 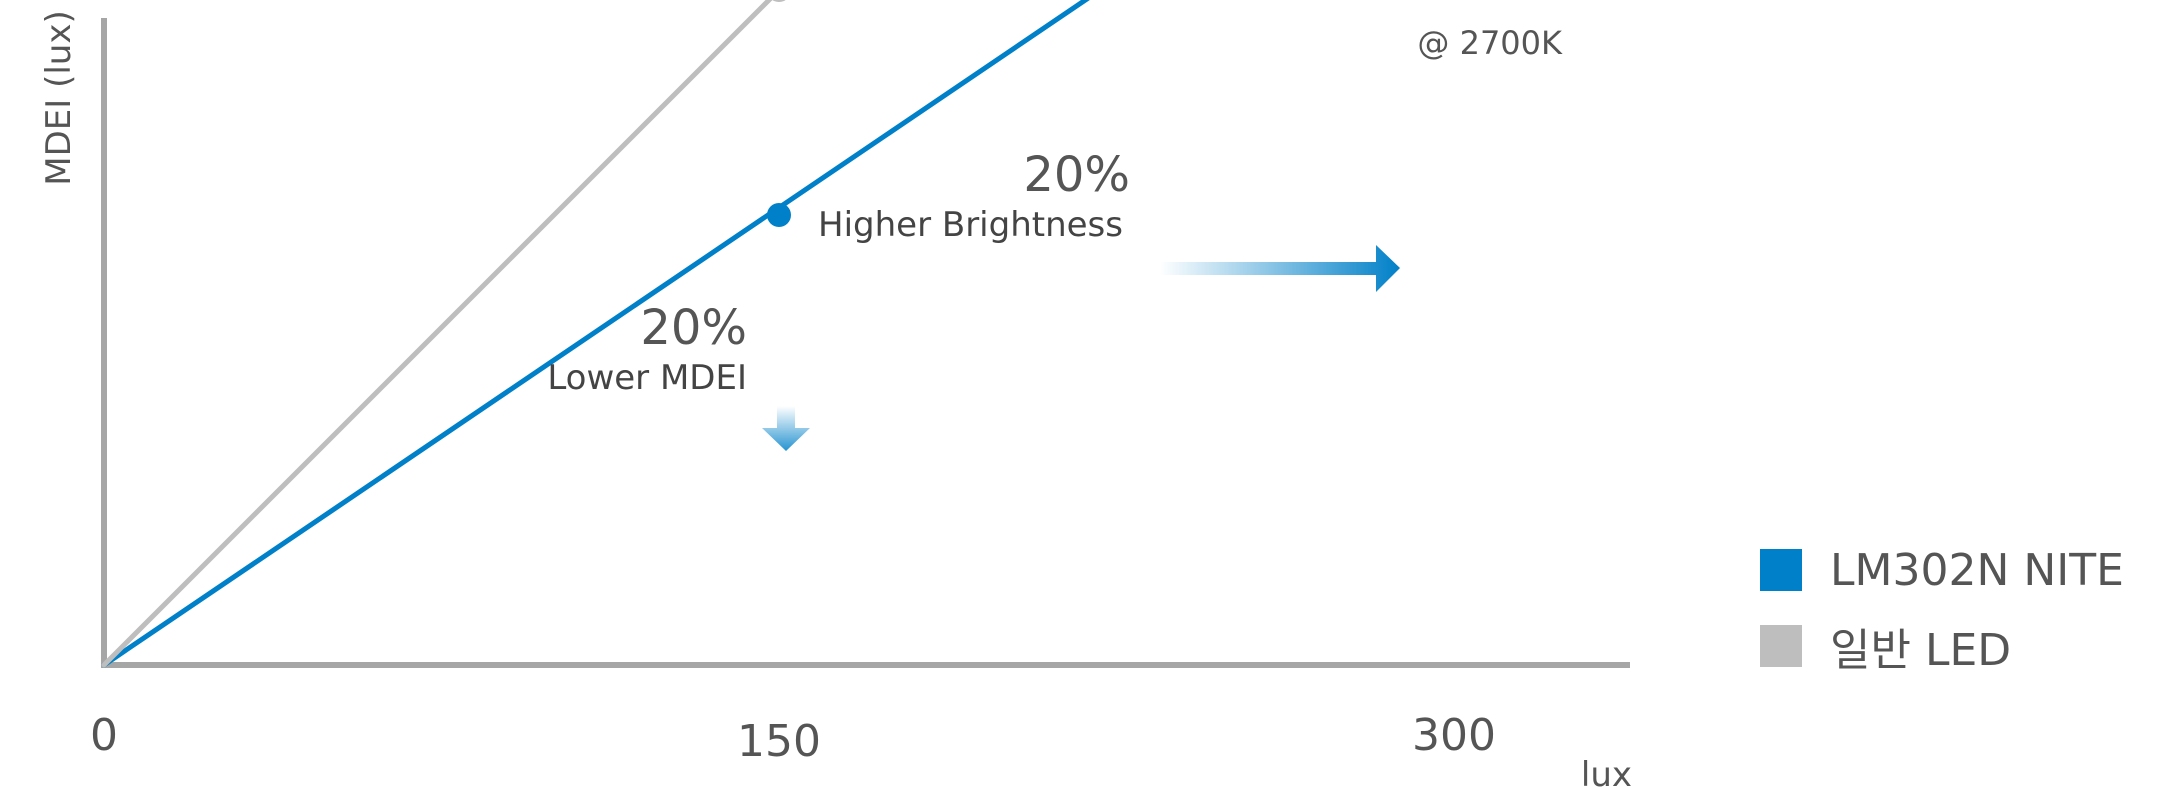 I want to click on annotation-text-higher-brightness: Higher Brightness, so click(x=970, y=225).